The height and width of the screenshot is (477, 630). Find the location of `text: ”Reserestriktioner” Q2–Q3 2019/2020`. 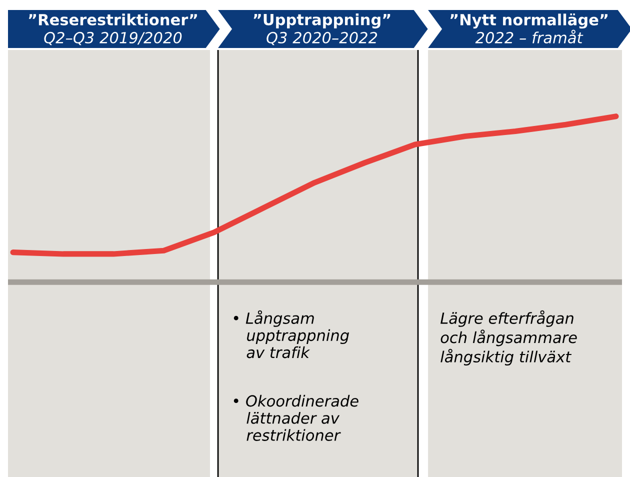

text: ”Reserestriktioner” Q2–Q3 2019/2020 is located at coordinates (112, 30).